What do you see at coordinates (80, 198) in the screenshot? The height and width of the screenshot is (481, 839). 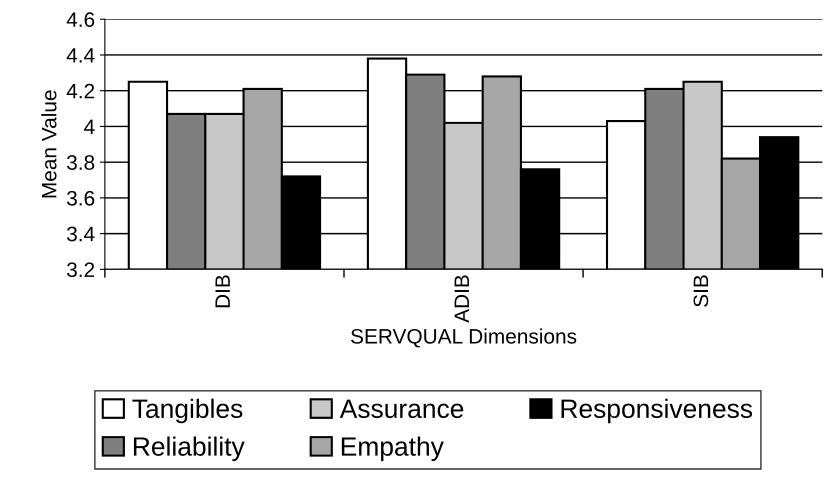 I see `y-tick-label: 3.6` at bounding box center [80, 198].